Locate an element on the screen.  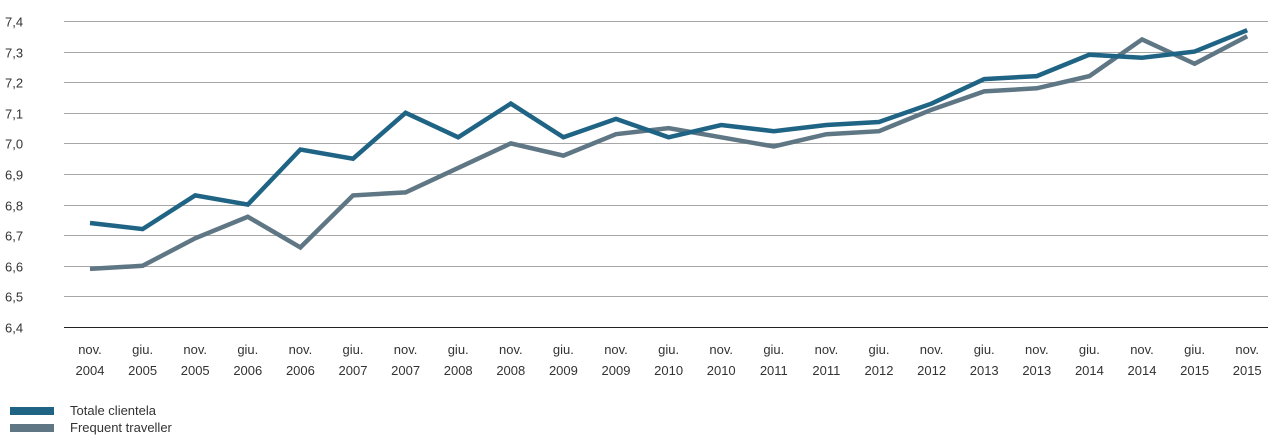
legend-label: Frequent traveller is located at coordinates (121, 427).